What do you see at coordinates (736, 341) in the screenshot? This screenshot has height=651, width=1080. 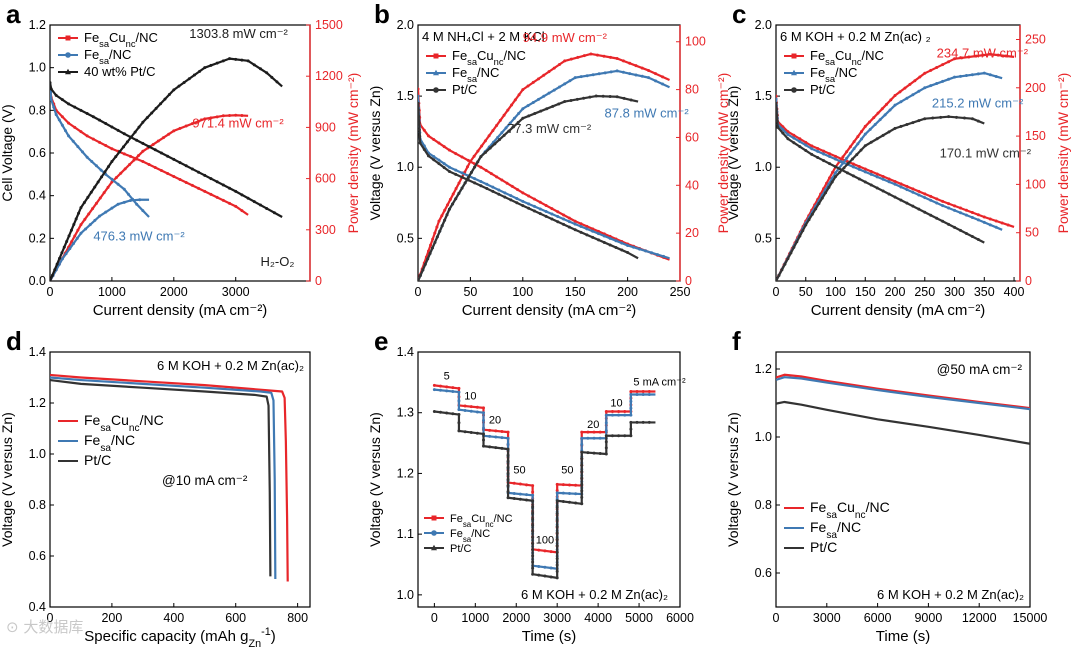 I see `panel-letter: f` at bounding box center [736, 341].